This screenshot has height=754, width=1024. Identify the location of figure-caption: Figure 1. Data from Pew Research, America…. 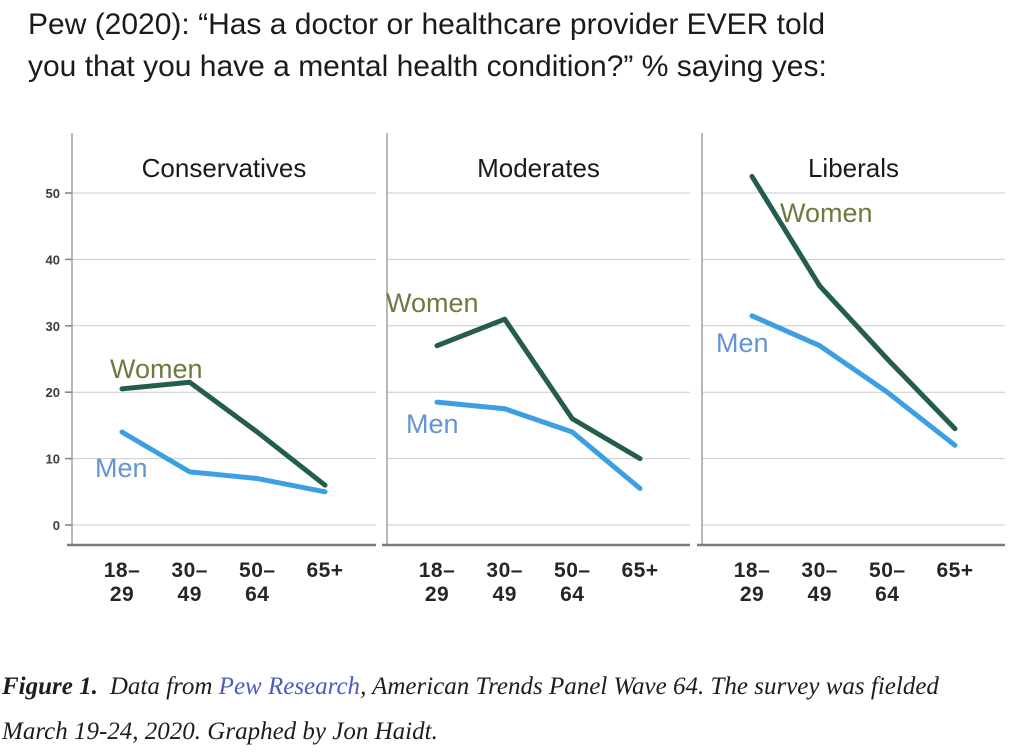
(512, 709).